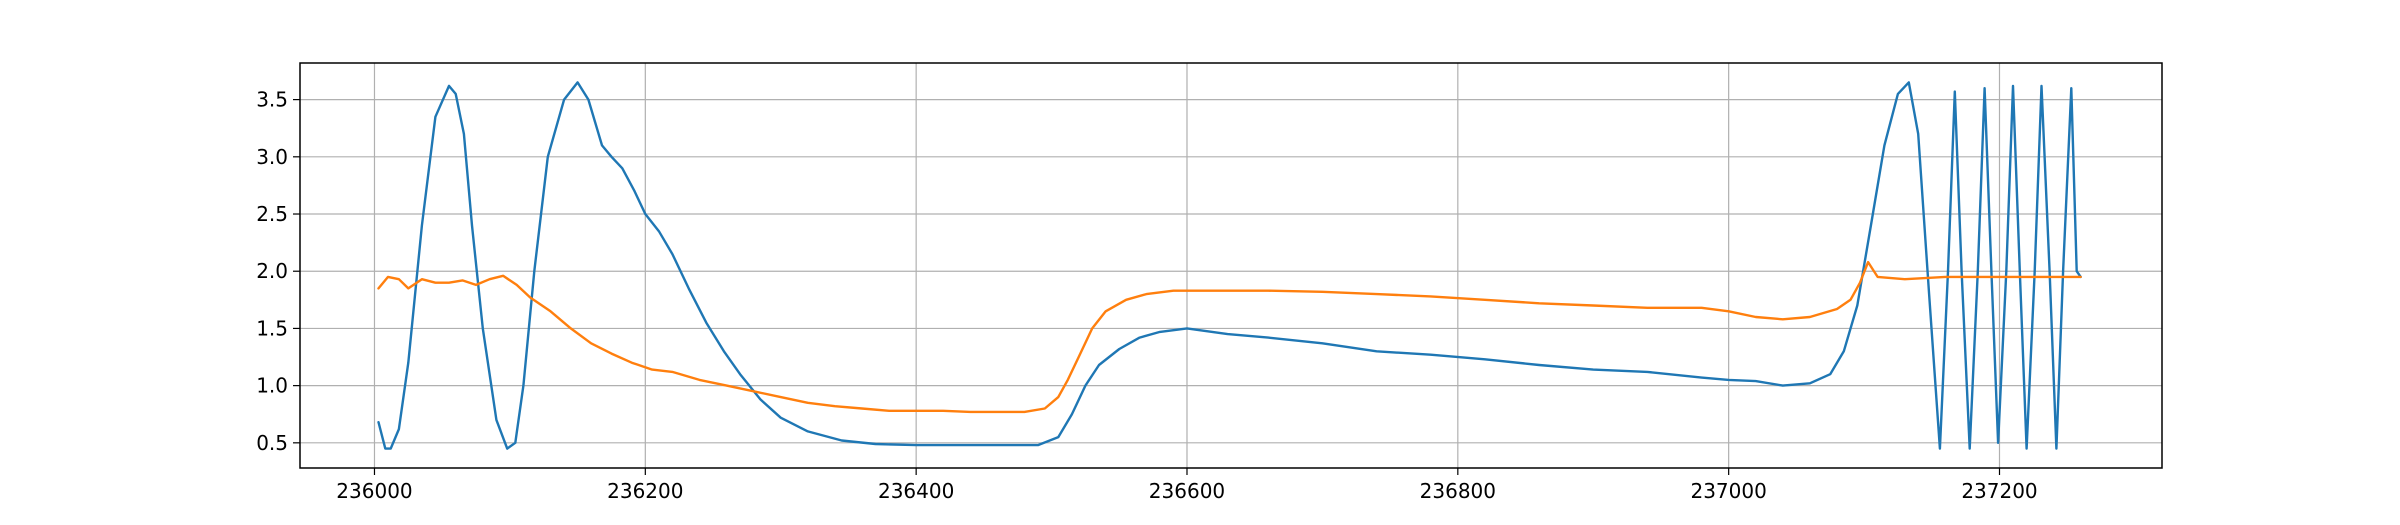 Image resolution: width=2400 pixels, height=525 pixels. What do you see at coordinates (272, 328) in the screenshot?
I see `y-tick-label: 1.5` at bounding box center [272, 328].